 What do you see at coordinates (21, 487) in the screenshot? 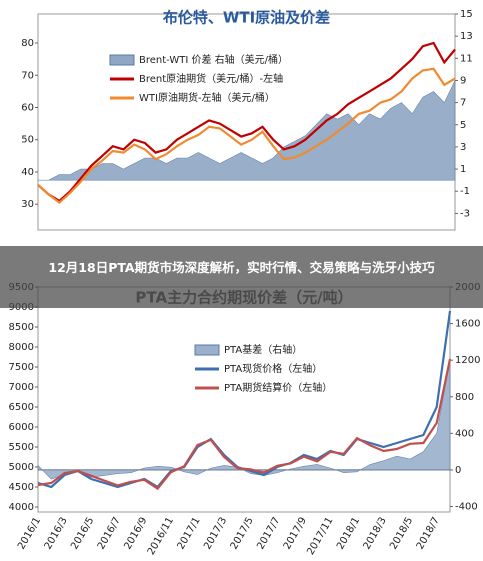
I see `y-tick-label: 4500` at bounding box center [21, 487].